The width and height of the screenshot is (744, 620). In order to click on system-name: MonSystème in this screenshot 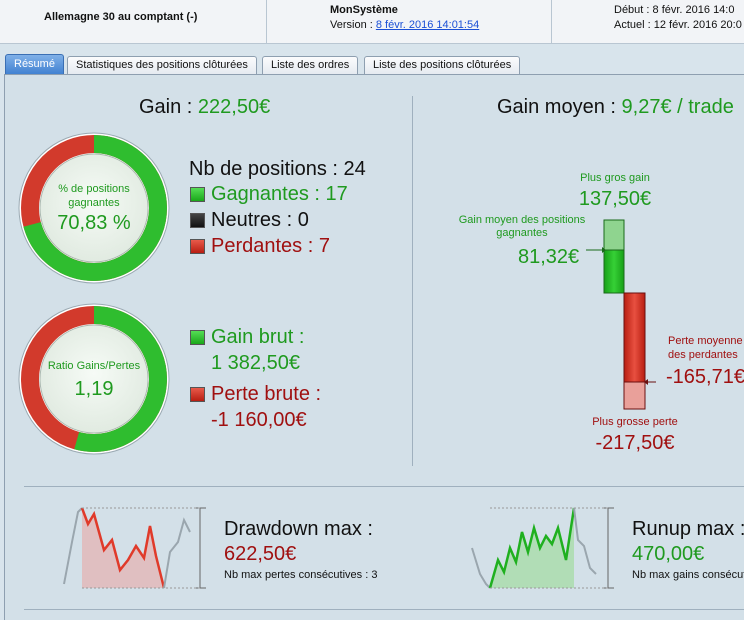, I will do `click(364, 10)`.